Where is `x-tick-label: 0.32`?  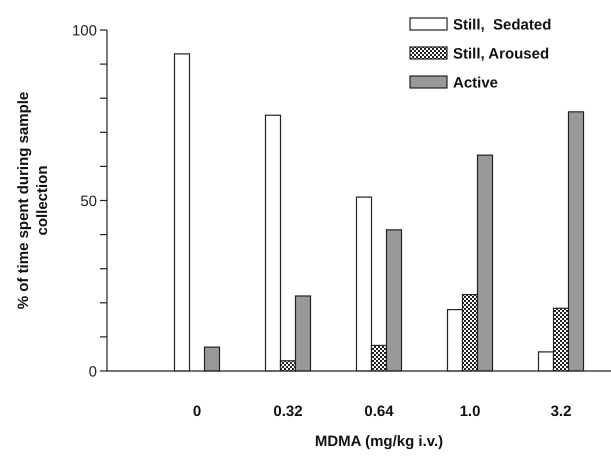
x-tick-label: 0.32 is located at coordinates (288, 411).